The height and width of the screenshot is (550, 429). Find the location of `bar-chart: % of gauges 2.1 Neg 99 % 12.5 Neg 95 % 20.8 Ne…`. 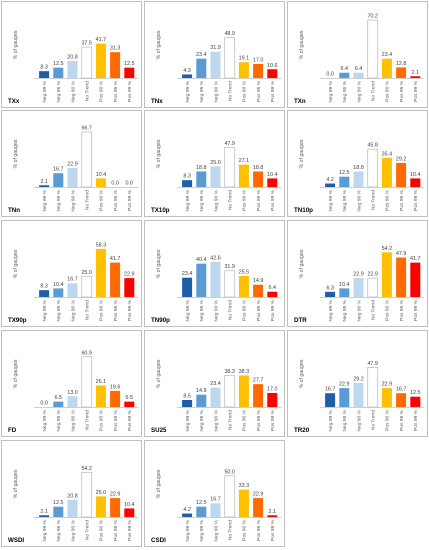

bar-chart: % of gauges 2.1 Neg 99 % 12.5 Neg 95 % 20.8 Ne… is located at coordinates (73, 505).